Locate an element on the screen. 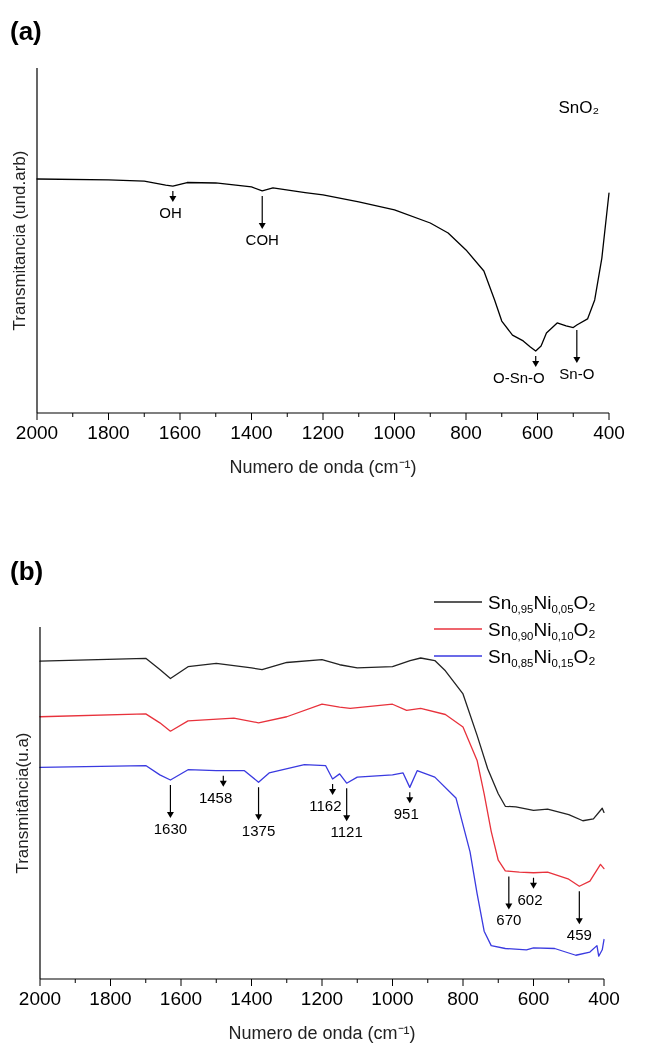  annotation: 1121 is located at coordinates (346, 832).